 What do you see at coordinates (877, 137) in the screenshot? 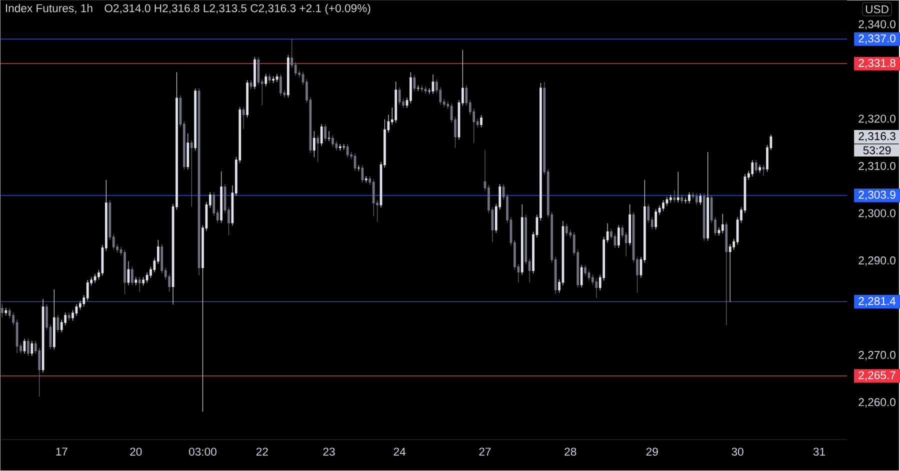
I see `text: 2,316.3` at bounding box center [877, 137].